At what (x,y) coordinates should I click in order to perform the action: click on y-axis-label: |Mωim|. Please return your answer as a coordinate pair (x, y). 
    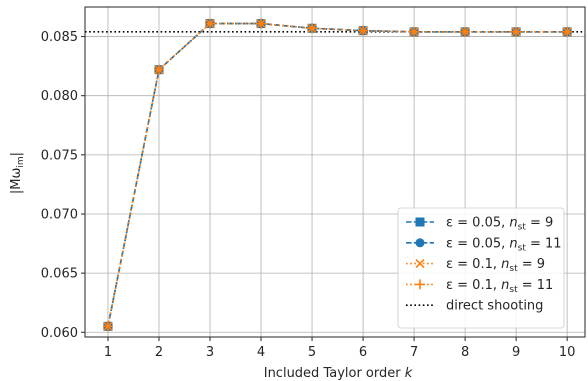
    Looking at the image, I should click on (17, 173).